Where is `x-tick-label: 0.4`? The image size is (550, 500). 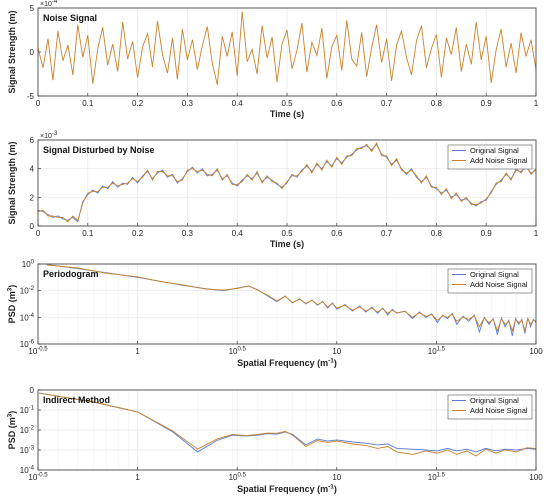 x-tick-label: 0.4 is located at coordinates (238, 233).